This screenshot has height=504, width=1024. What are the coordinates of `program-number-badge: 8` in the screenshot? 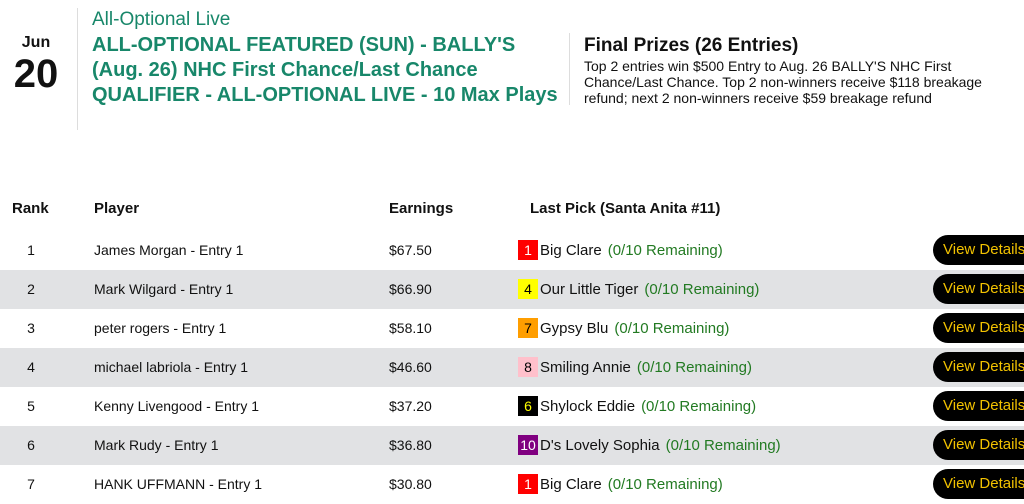 It's located at (528, 367).